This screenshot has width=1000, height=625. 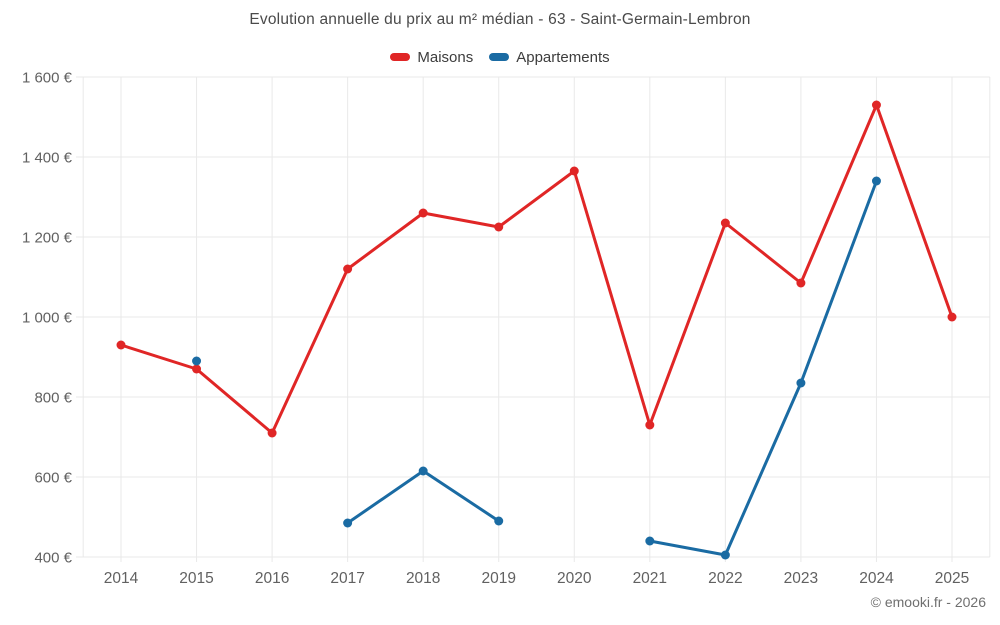 I want to click on legend-swatch-appartements, so click(x=499, y=57).